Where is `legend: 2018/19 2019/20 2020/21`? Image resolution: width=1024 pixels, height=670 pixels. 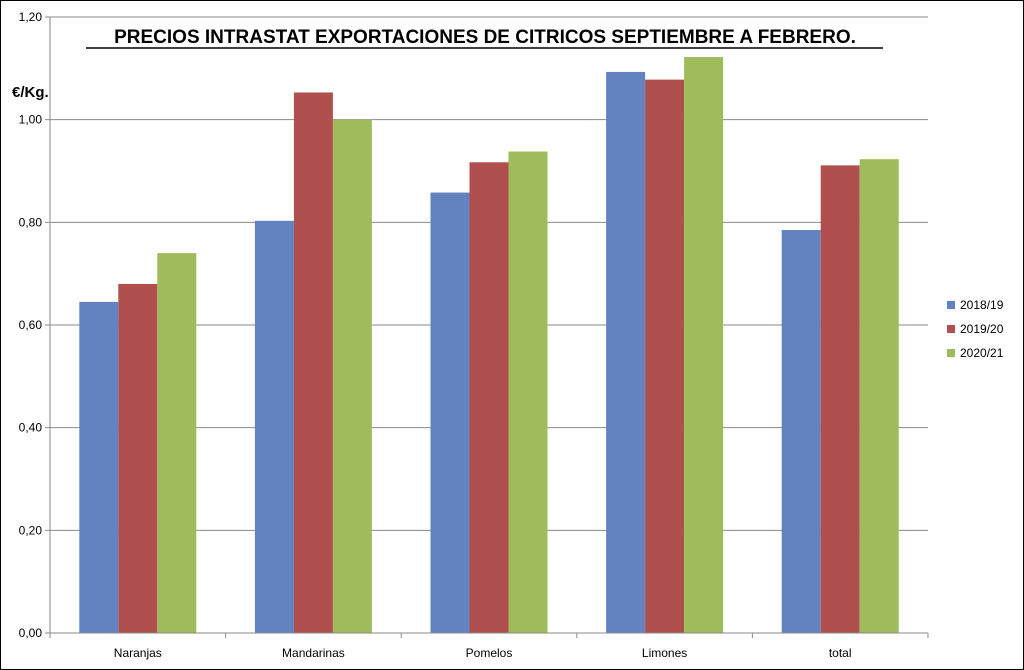 legend: 2018/19 2019/20 2020/21 is located at coordinates (975, 329).